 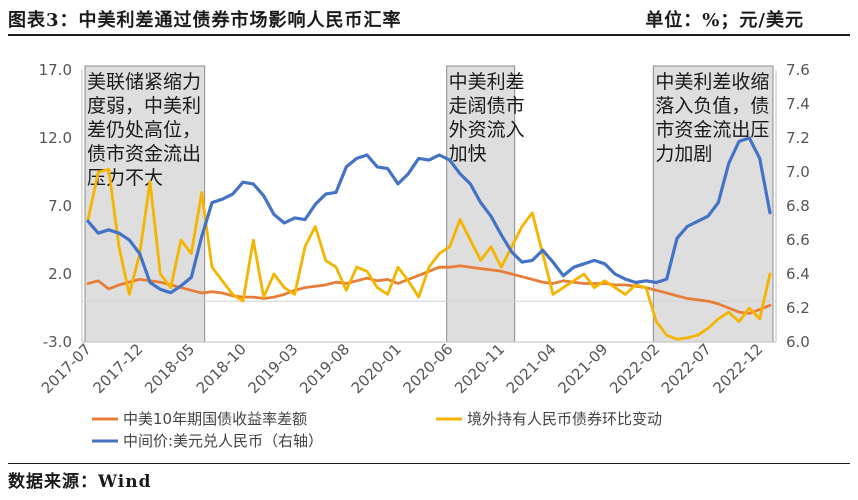 I want to click on x-tick: 2021-04, so click(x=531, y=368).